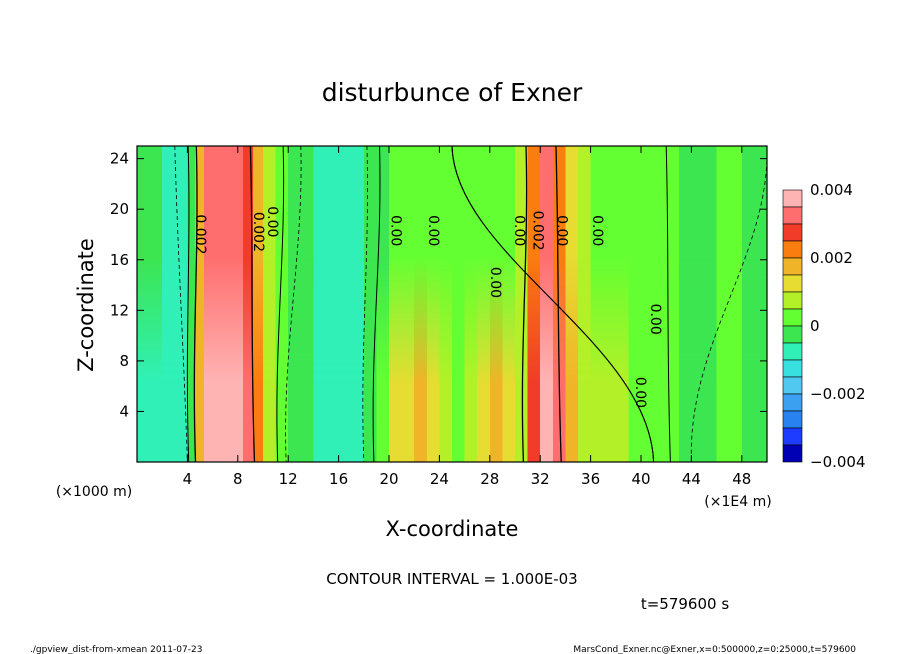 The width and height of the screenshot is (904, 654). What do you see at coordinates (94, 492) in the screenshot?
I see `y-unit-label: (×1000 m)` at bounding box center [94, 492].